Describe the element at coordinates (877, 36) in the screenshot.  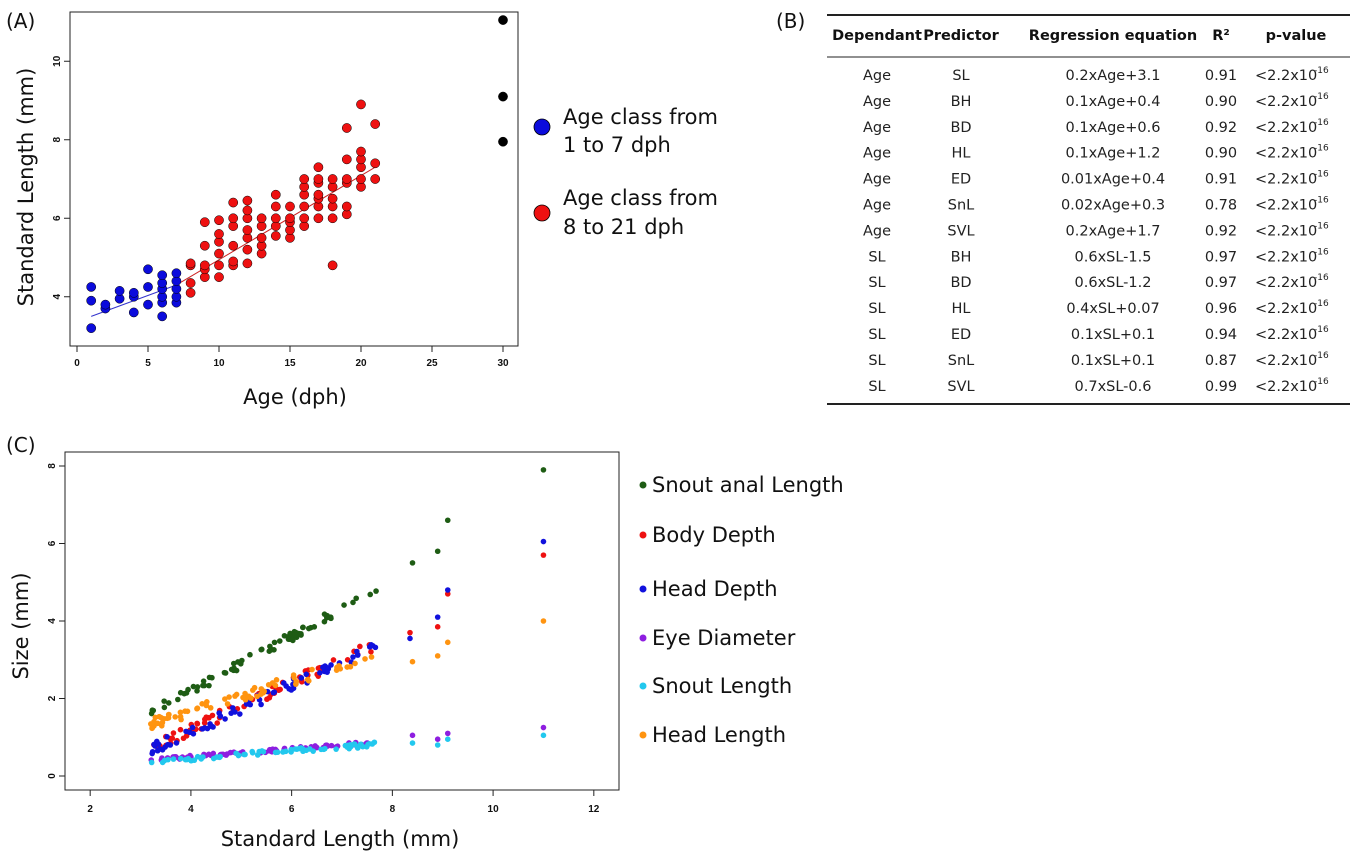
I see `table-header-cell: Dependant` at that location.